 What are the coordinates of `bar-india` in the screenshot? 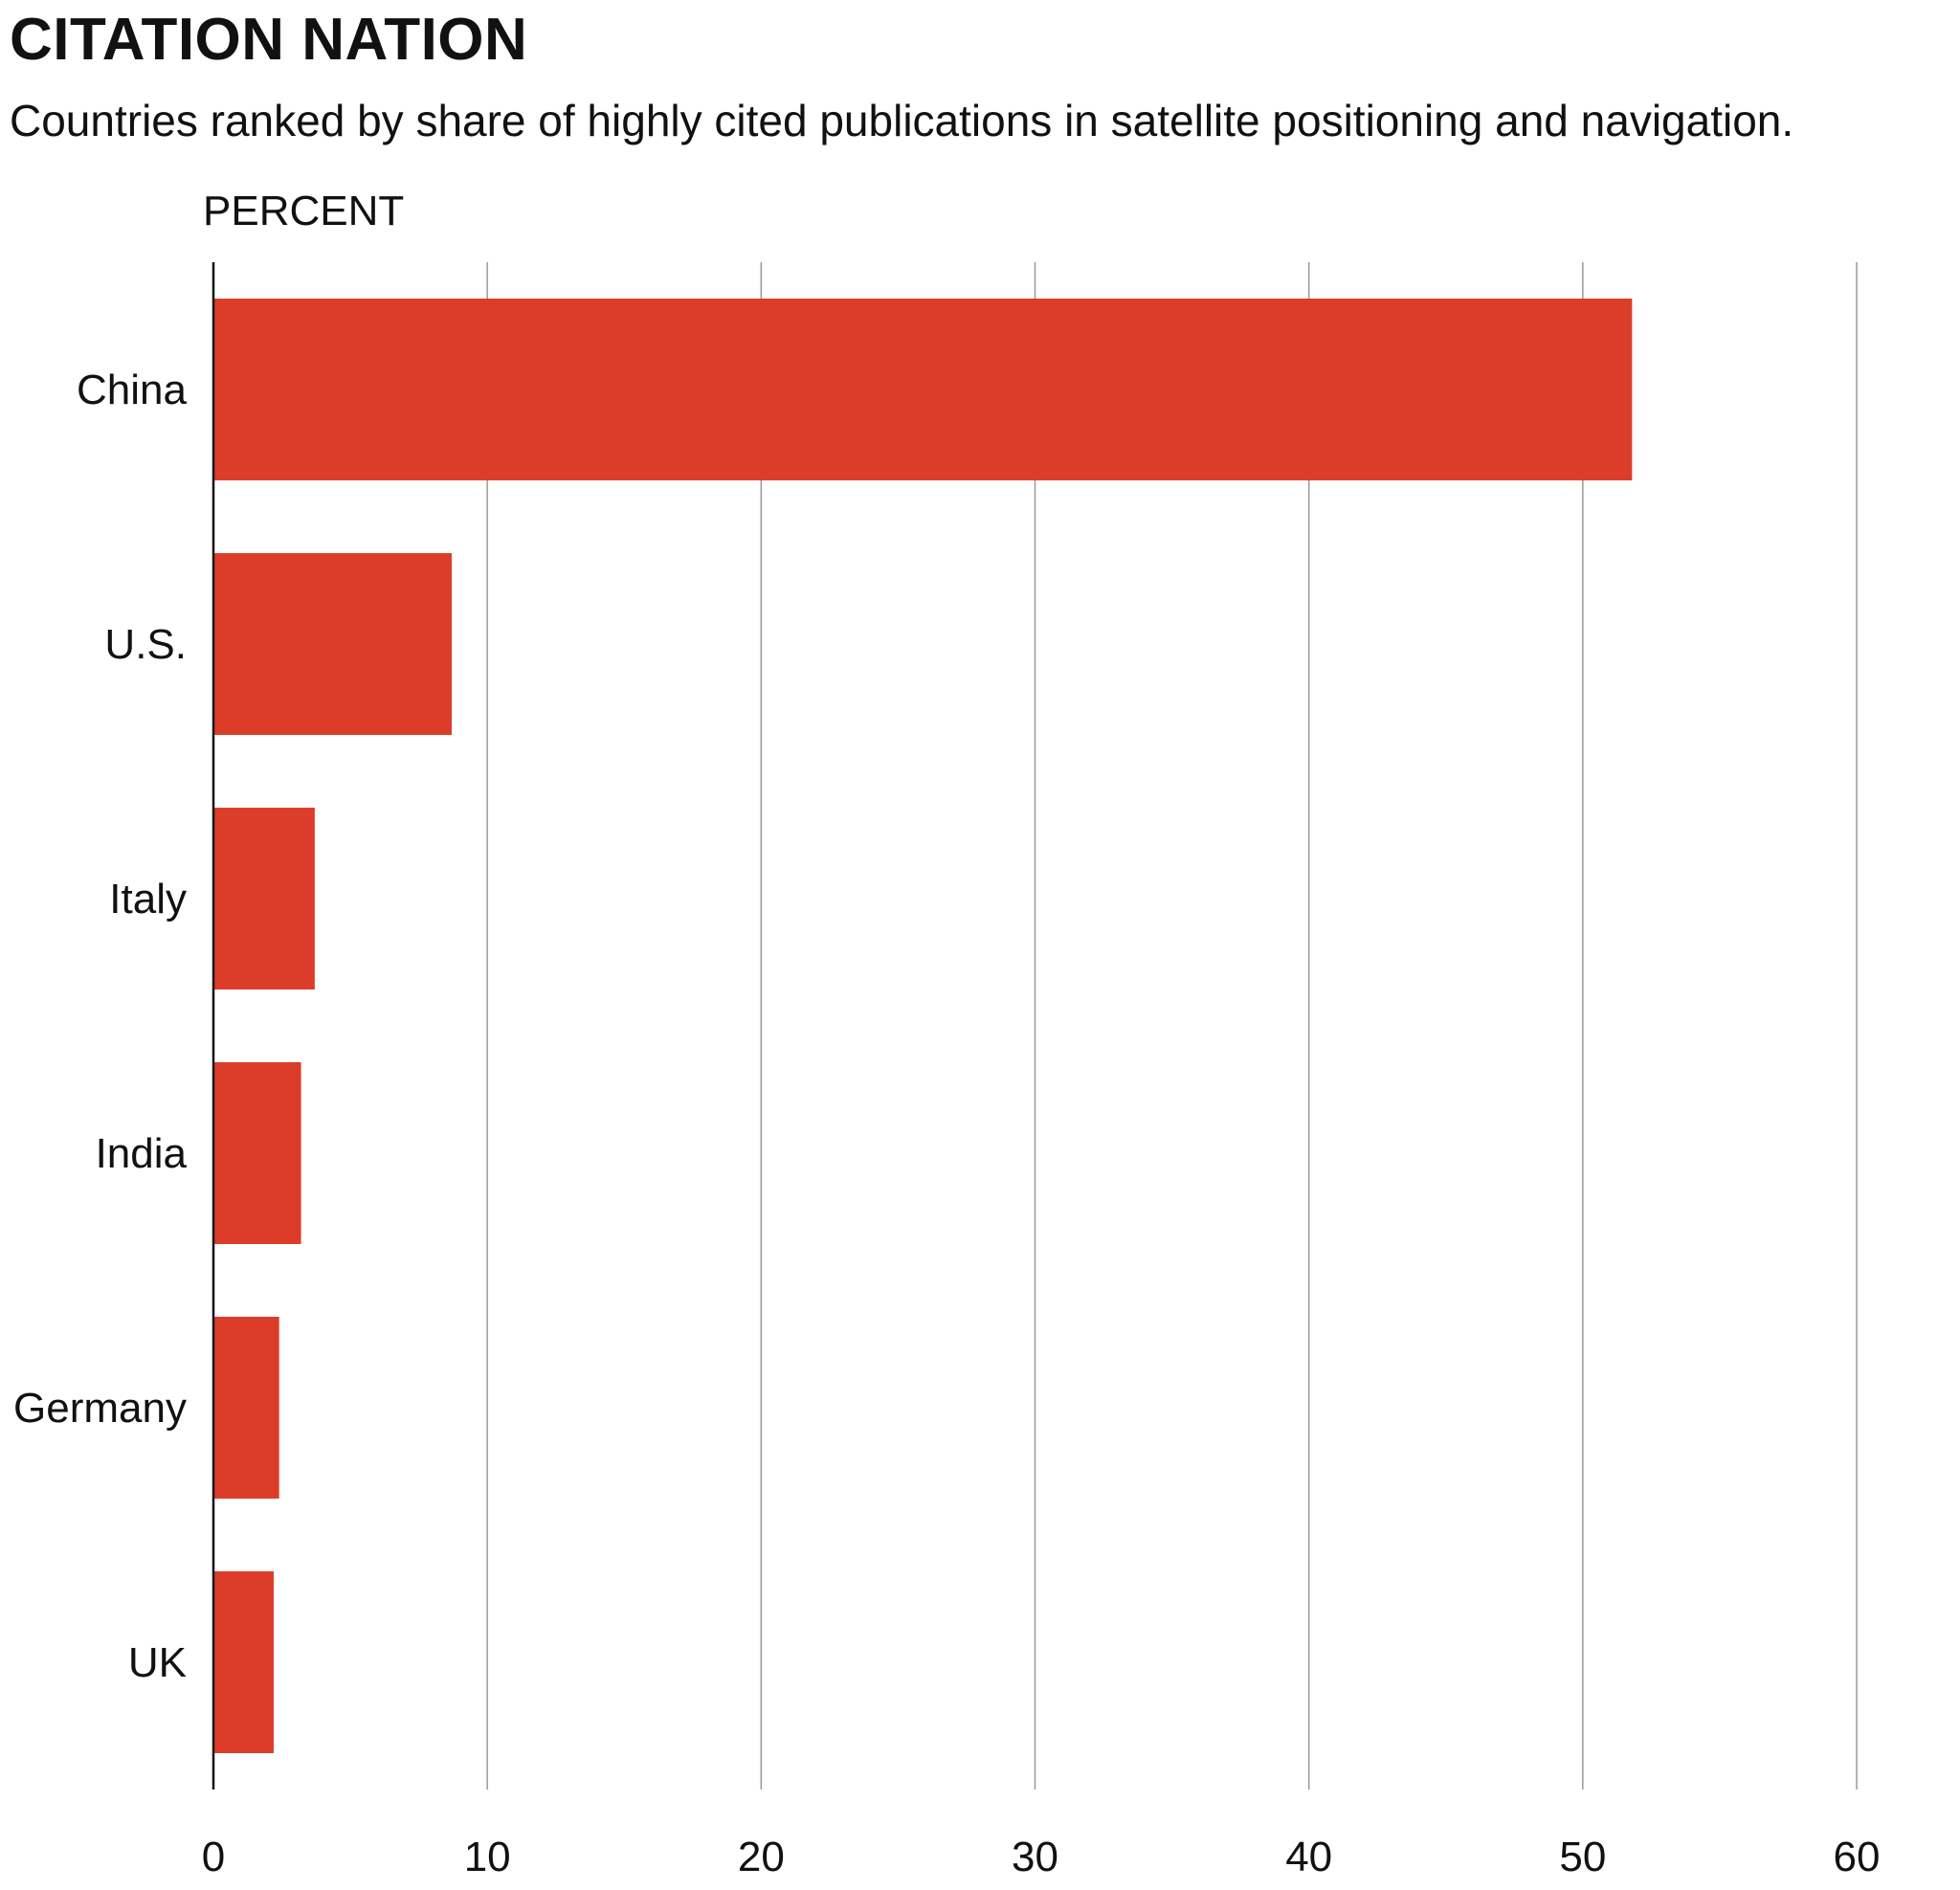 It's located at (257, 1153).